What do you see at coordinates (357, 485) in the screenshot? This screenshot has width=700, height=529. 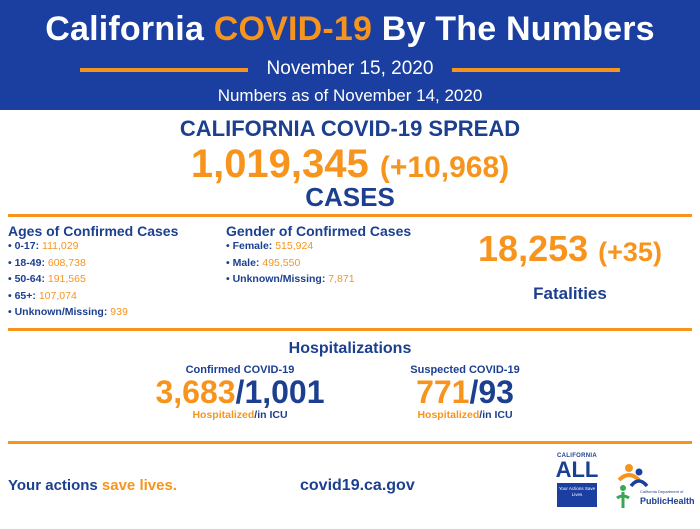 I see `footer-url-link: covid19.ca.gov` at bounding box center [357, 485].